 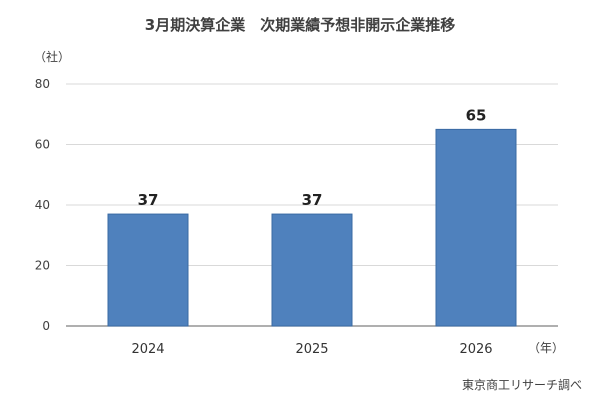 I want to click on y-tick-label: 40, so click(x=42, y=205).